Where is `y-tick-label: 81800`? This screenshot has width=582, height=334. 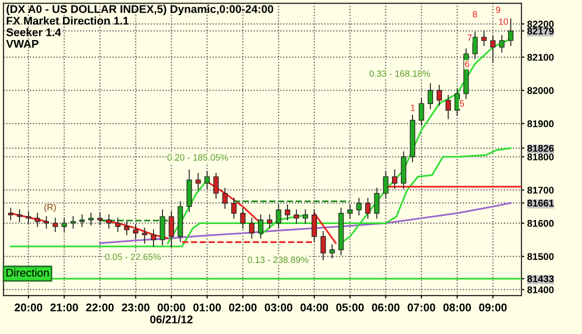
y-tick-label: 81800 is located at coordinates (540, 157).